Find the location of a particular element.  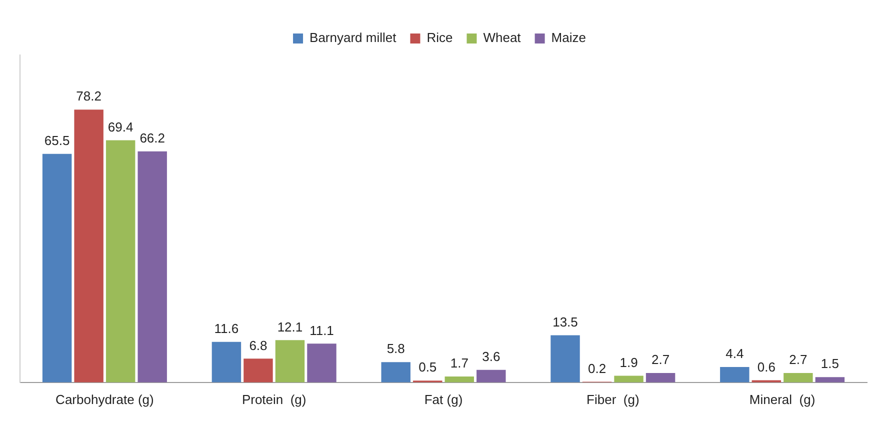

x-tick-label: Carbohydrate (g) is located at coordinates (105, 399).